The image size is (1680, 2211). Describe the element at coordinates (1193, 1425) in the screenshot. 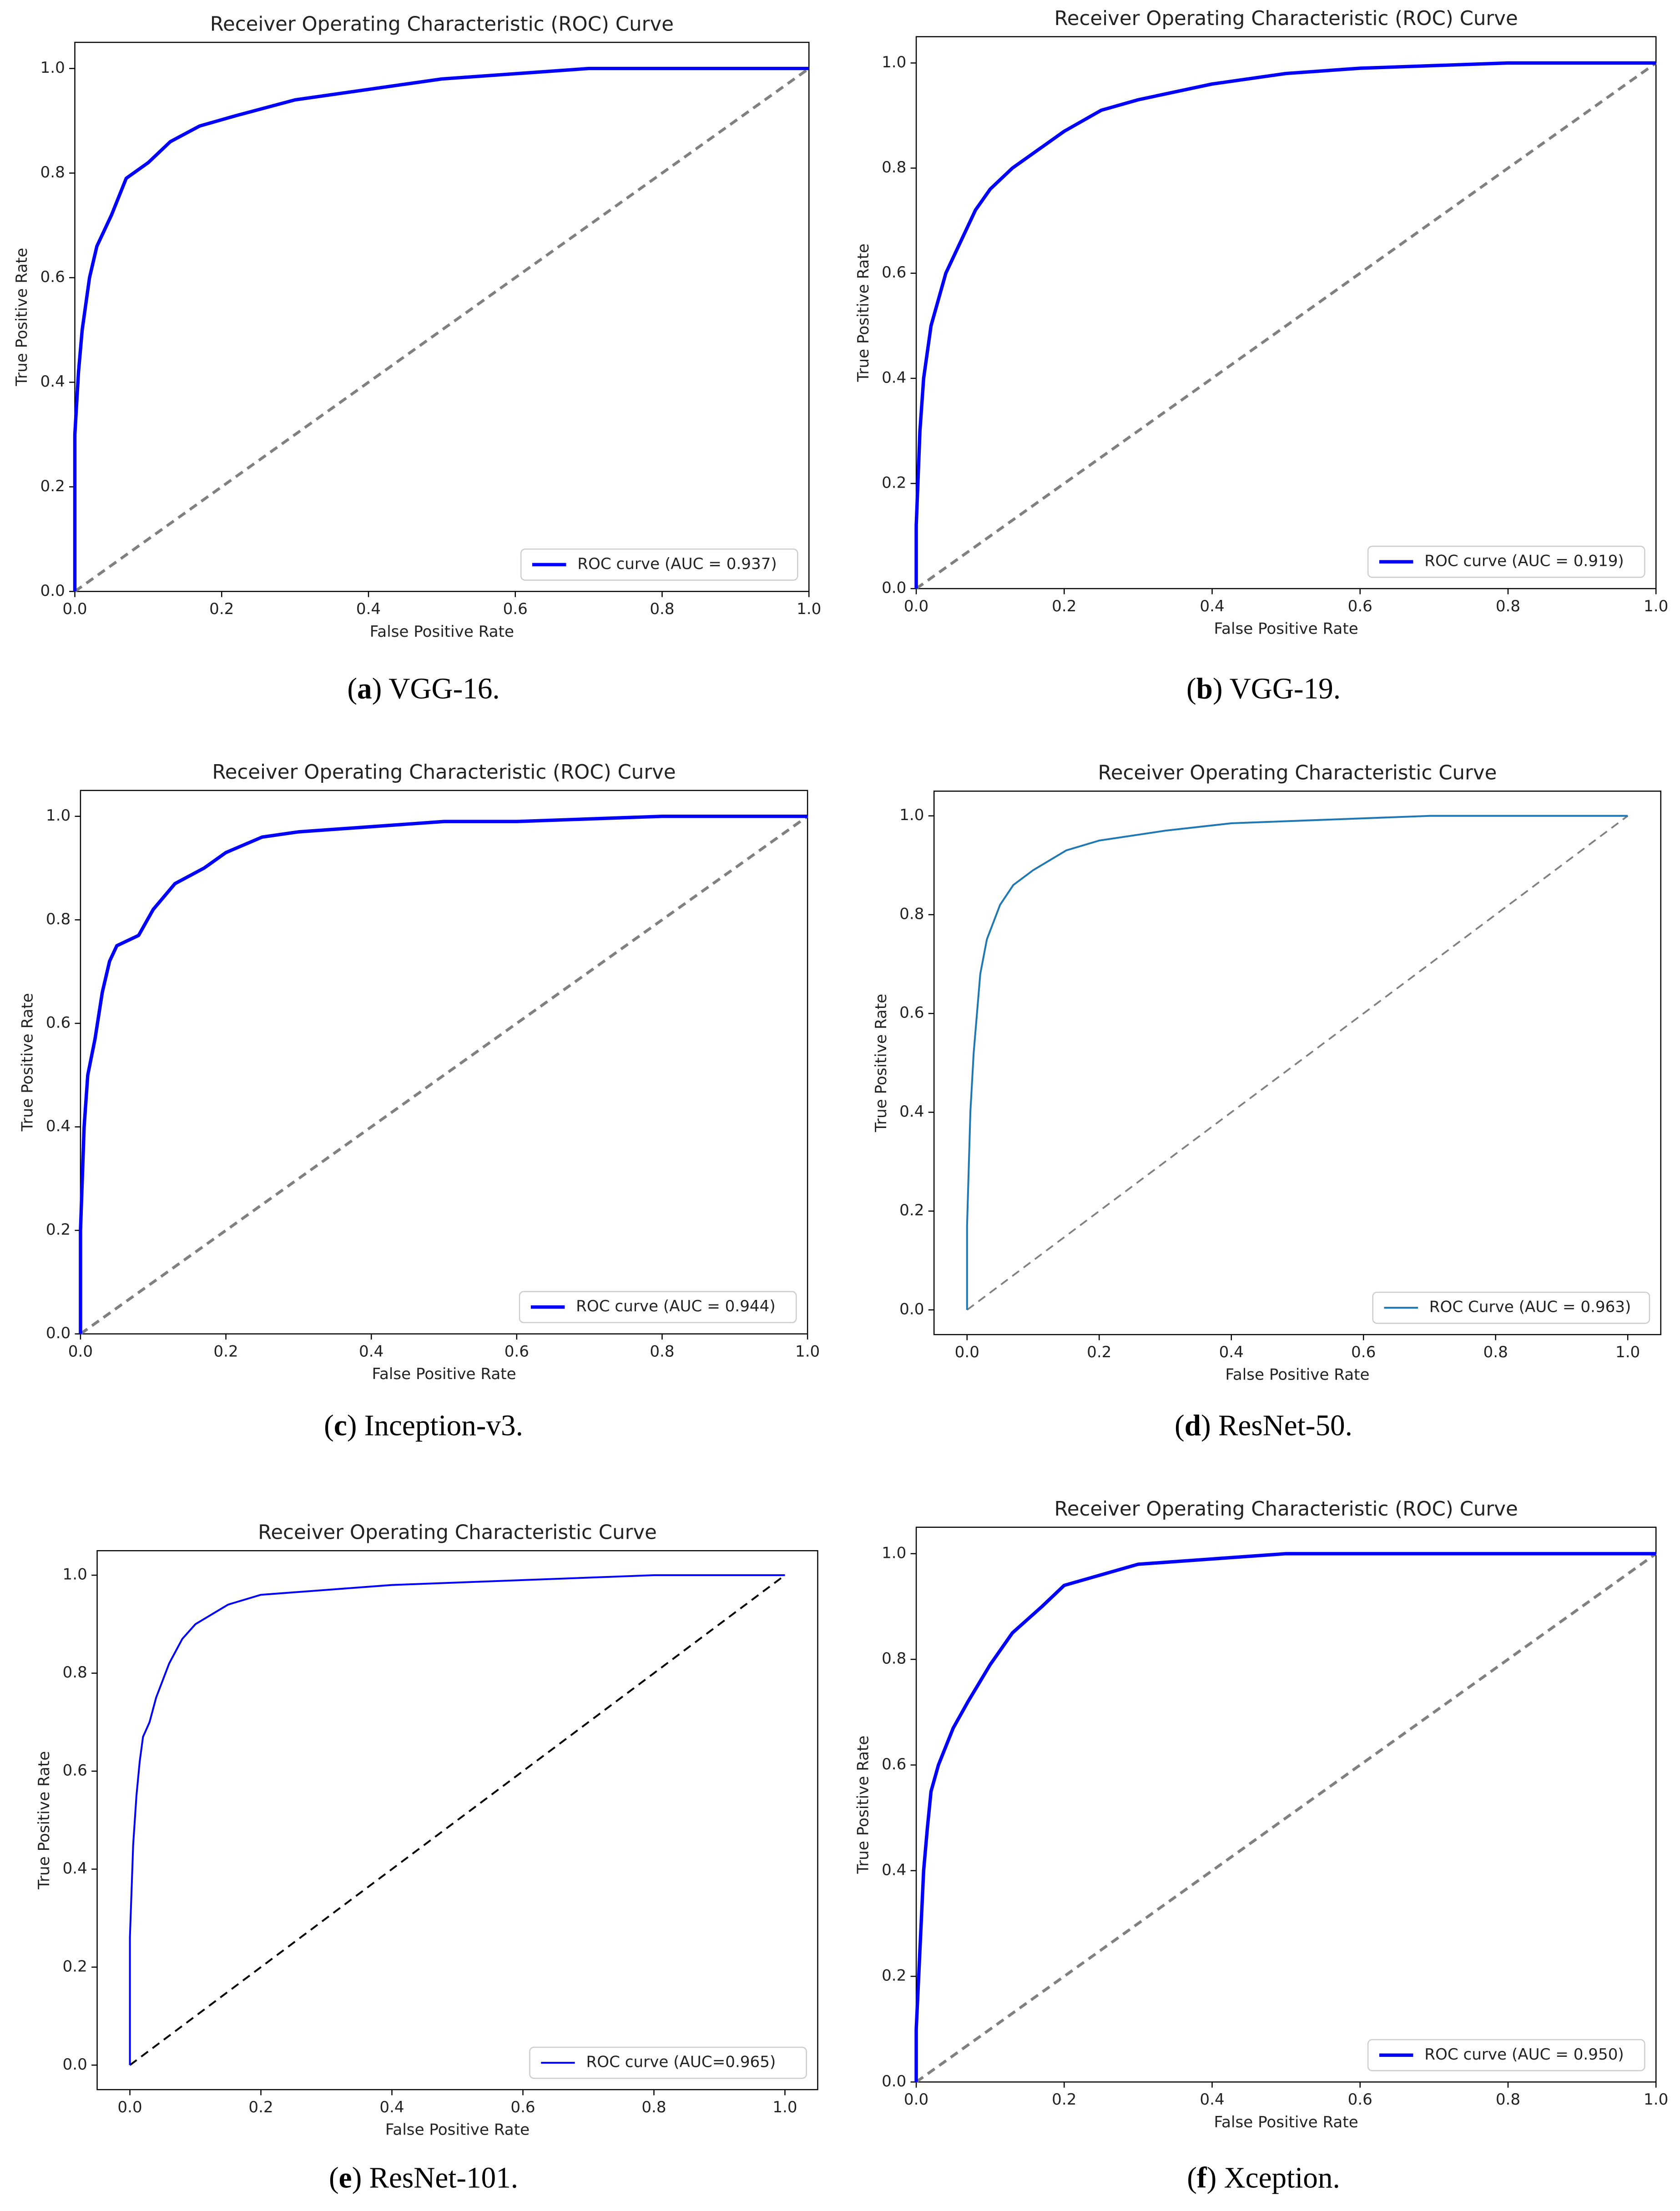

I see `caption-part: d` at that location.